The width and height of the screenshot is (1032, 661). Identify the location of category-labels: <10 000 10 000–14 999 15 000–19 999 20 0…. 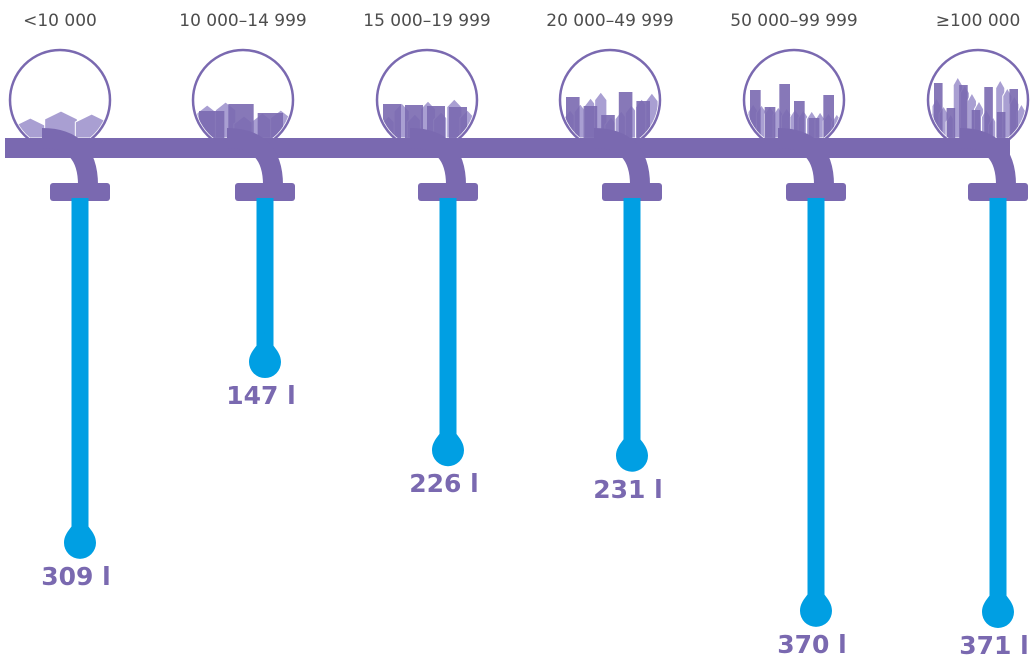
(521, 21).